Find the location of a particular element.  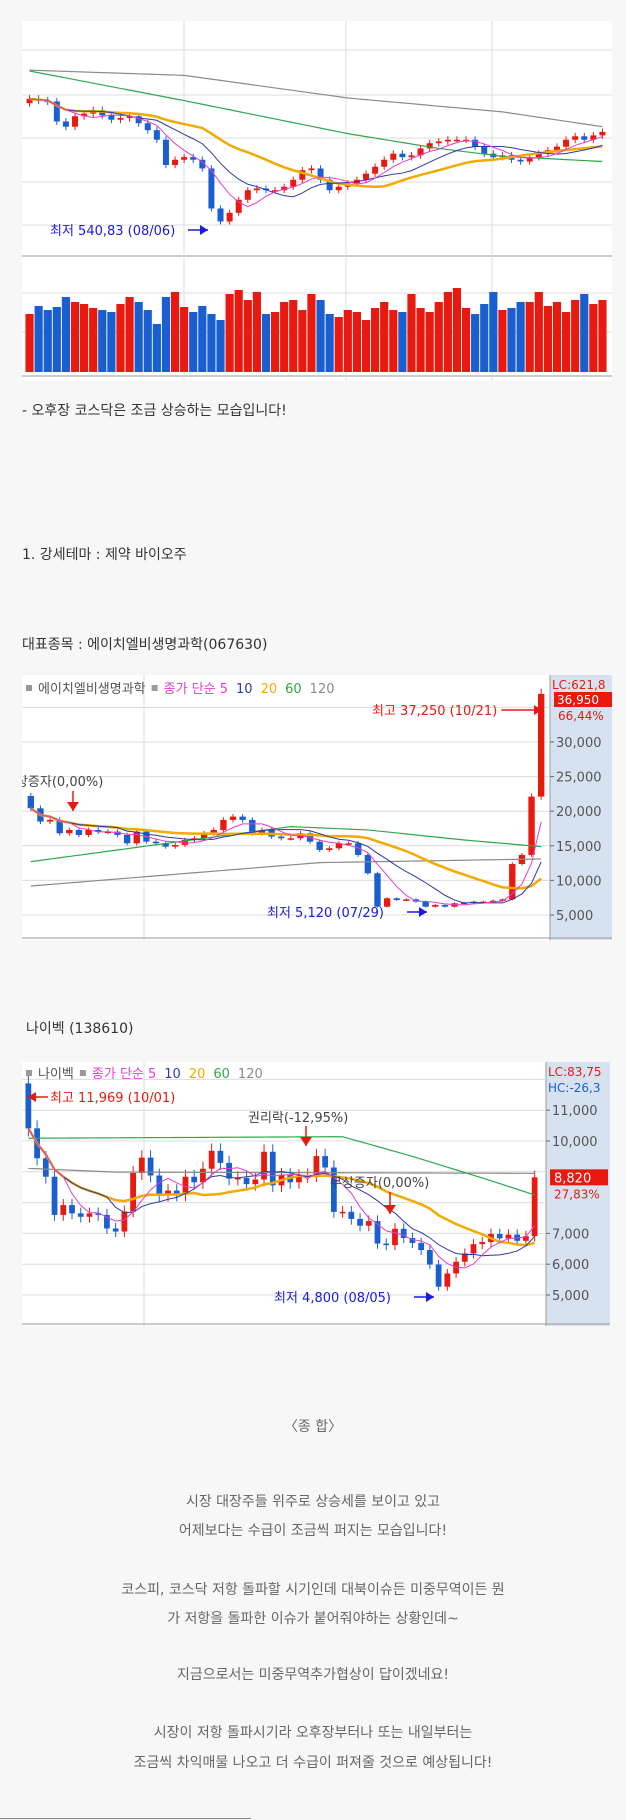

legend-ma120: 120 is located at coordinates (250, 1074).